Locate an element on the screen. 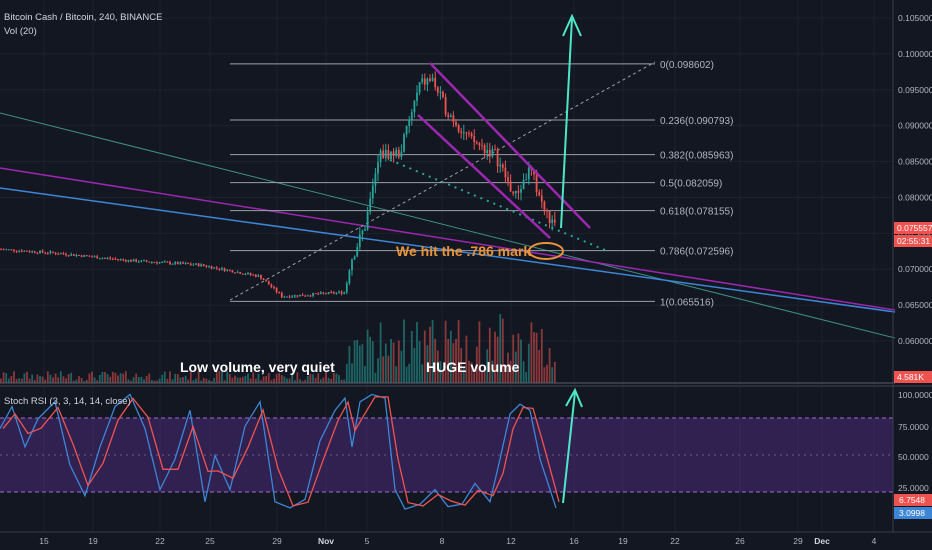 This screenshot has width=932, height=550. symbol-title: Bitcoin Cash / Bitcoin, 240, BINANCE is located at coordinates (83, 17).